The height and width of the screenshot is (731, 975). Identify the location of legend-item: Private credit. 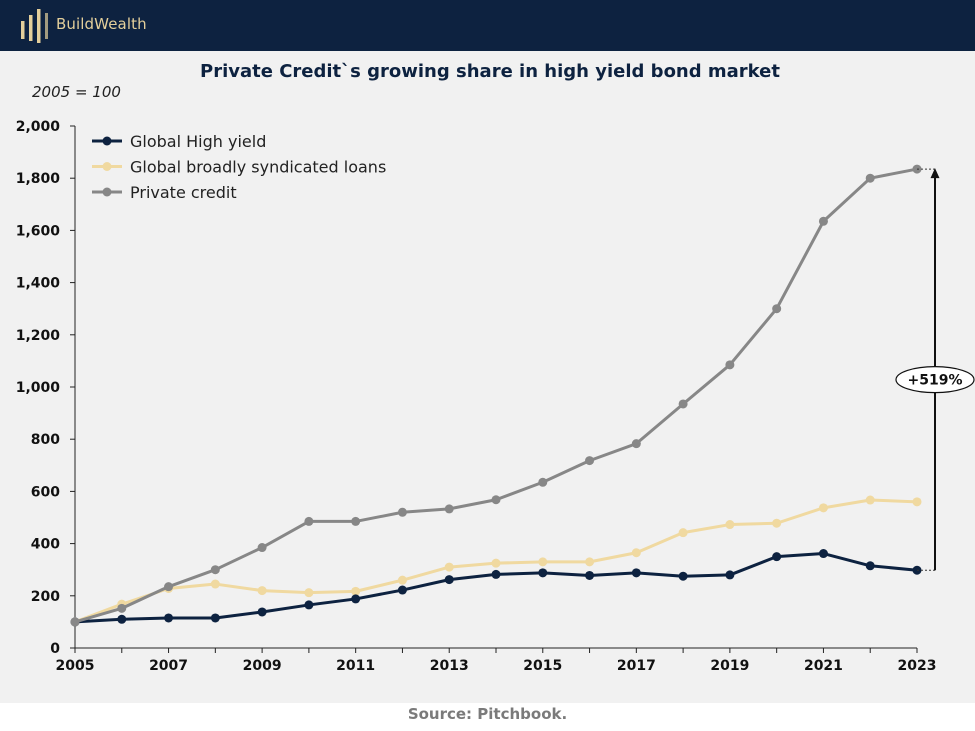
(164, 192).